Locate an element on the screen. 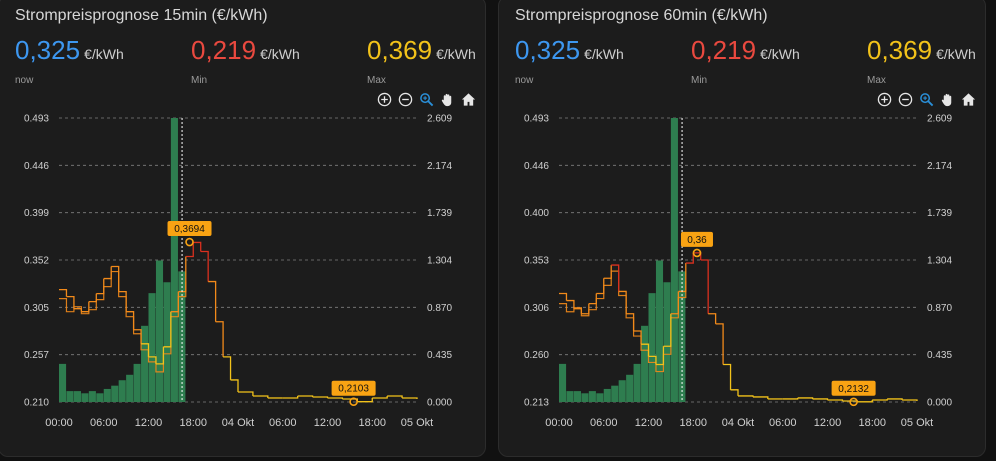 The image size is (996, 461). annotation-label: 0,2103 is located at coordinates (353, 389).